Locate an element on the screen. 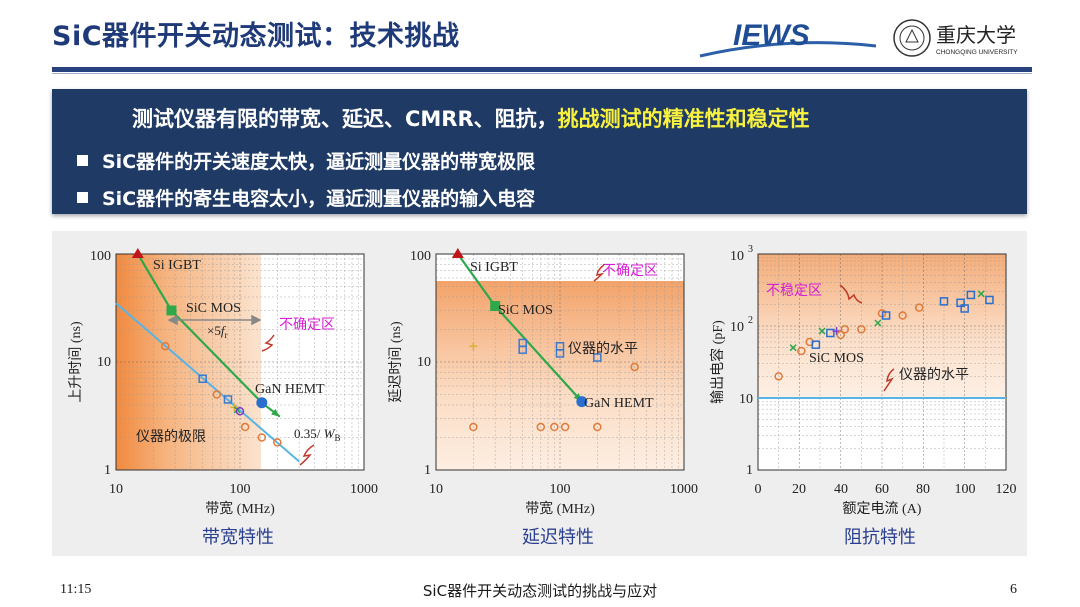  bullet-text: SiC器件的开关速度太快，逼近测量仪器的带宽极限 is located at coordinates (319, 162).